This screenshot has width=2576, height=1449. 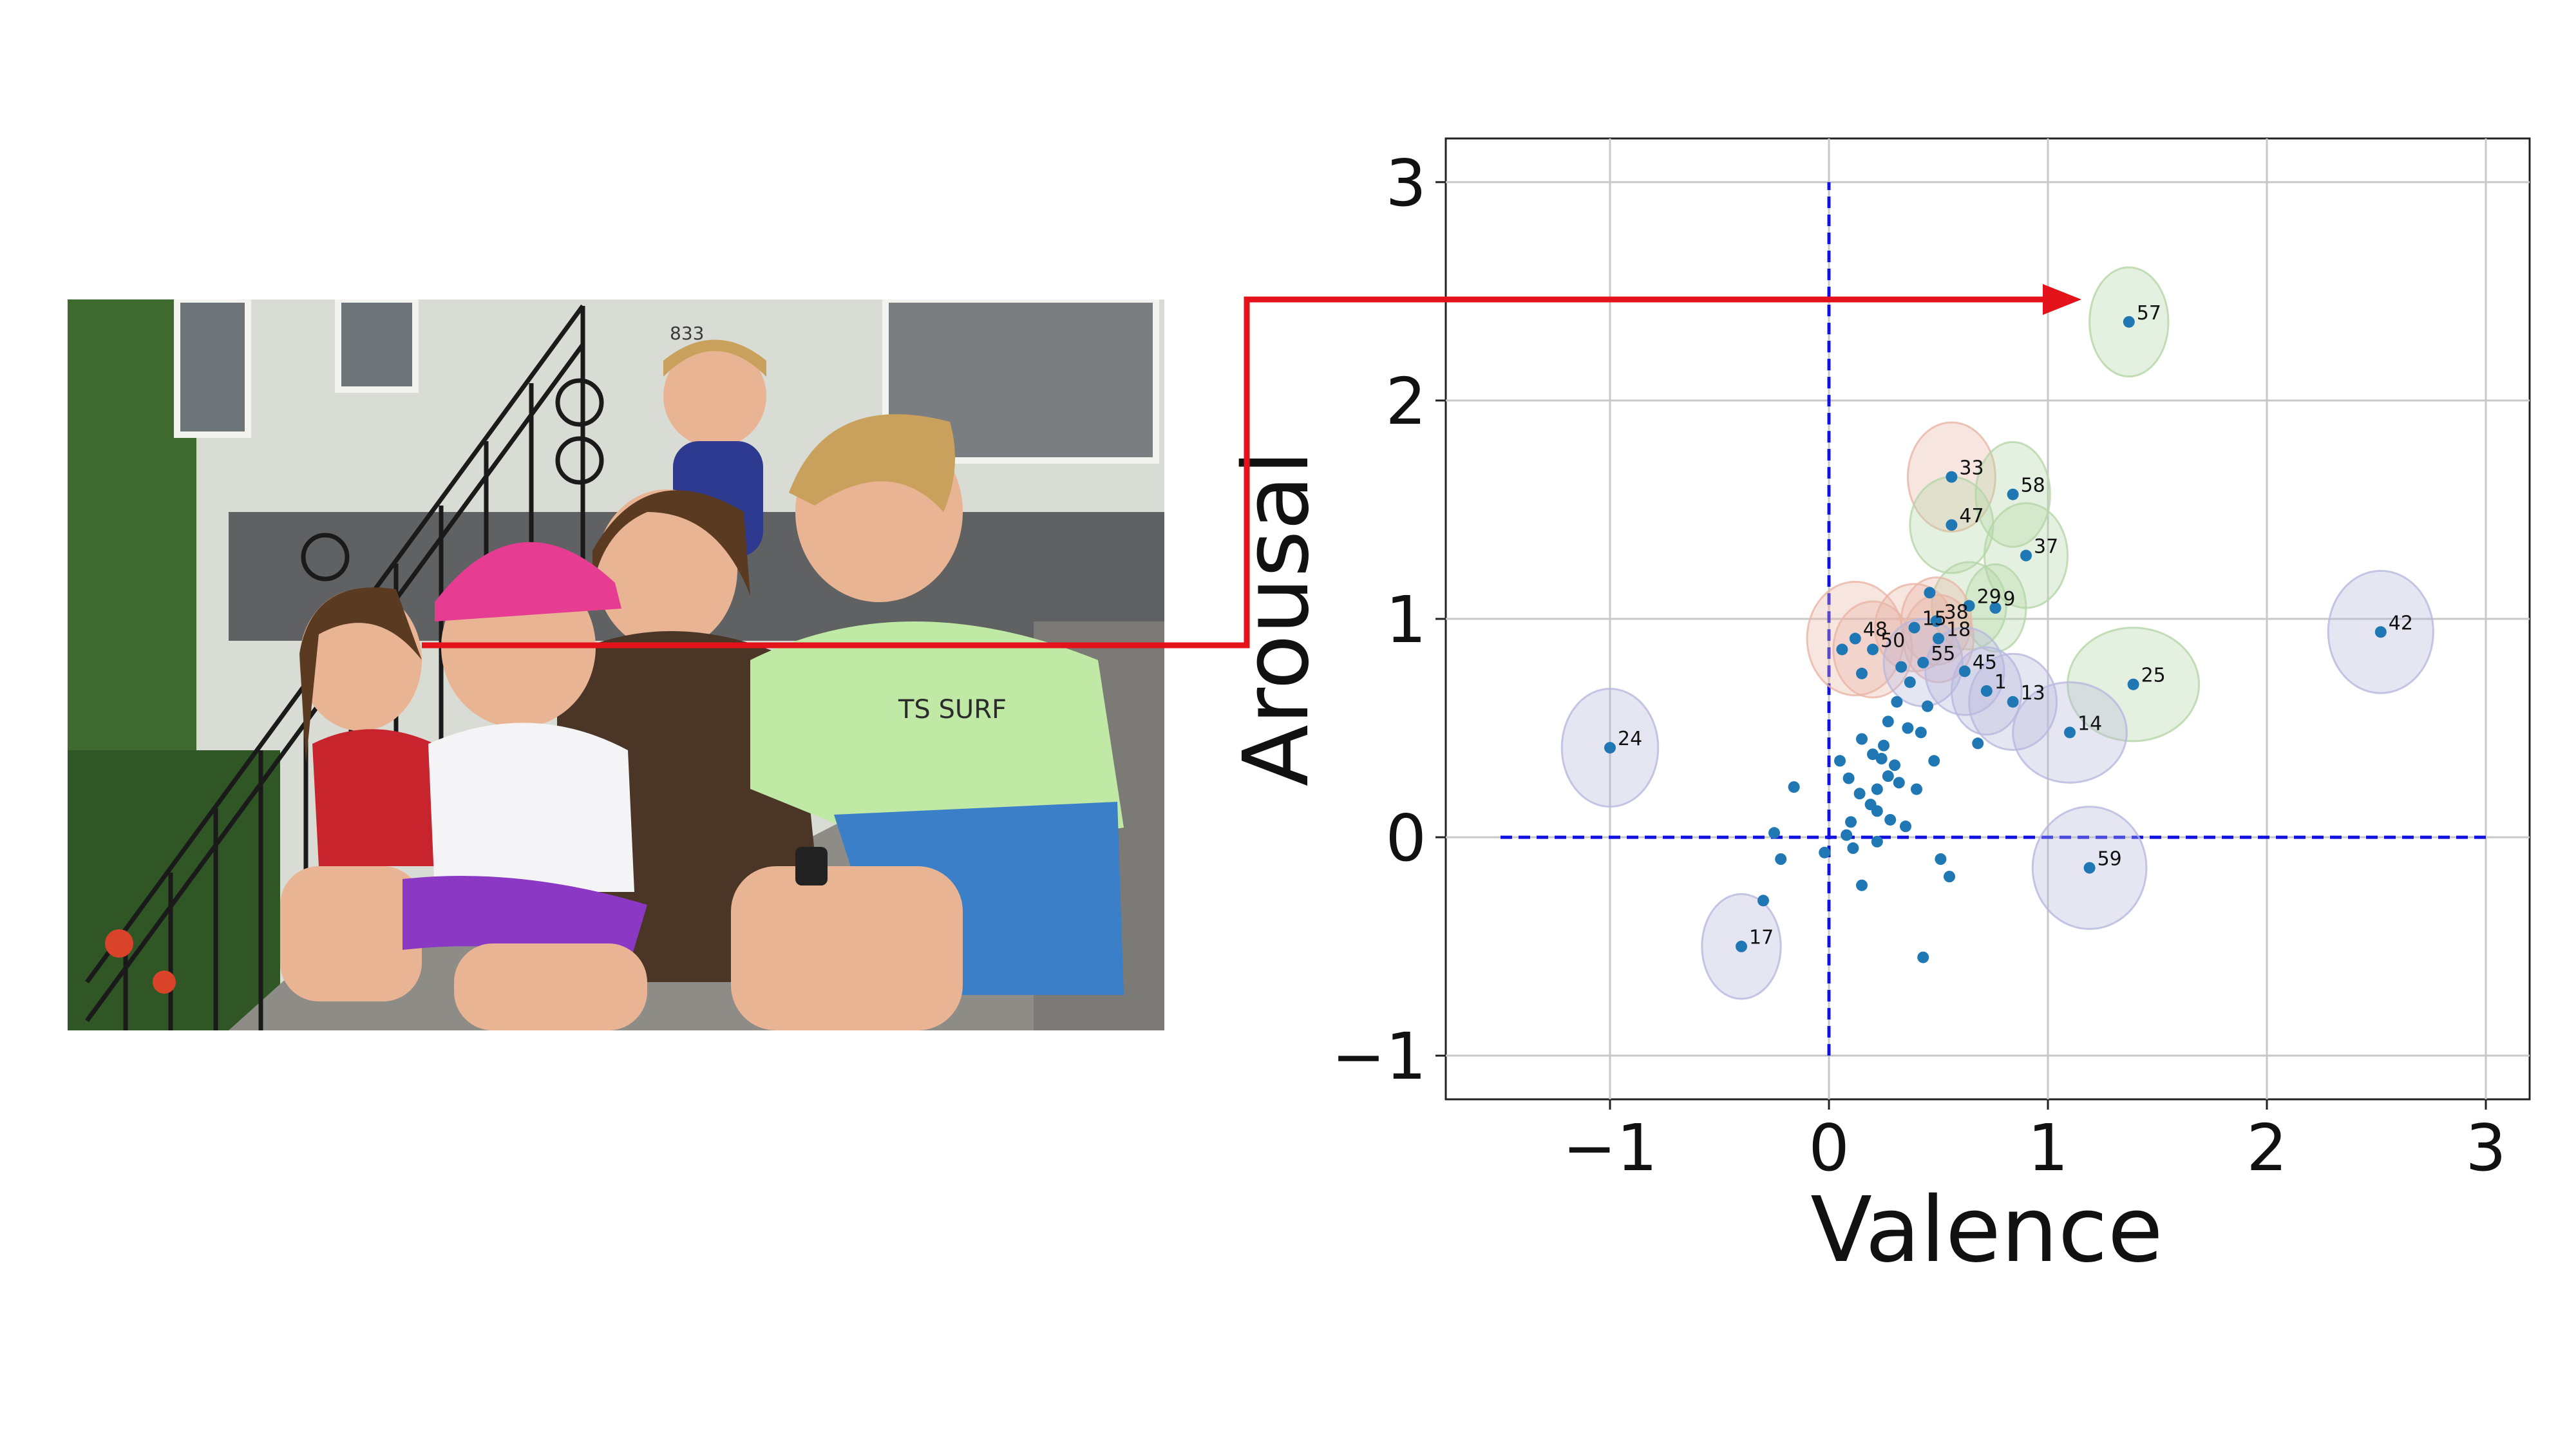 I want to click on photo-girl-left-shirt, so click(x=383, y=797).